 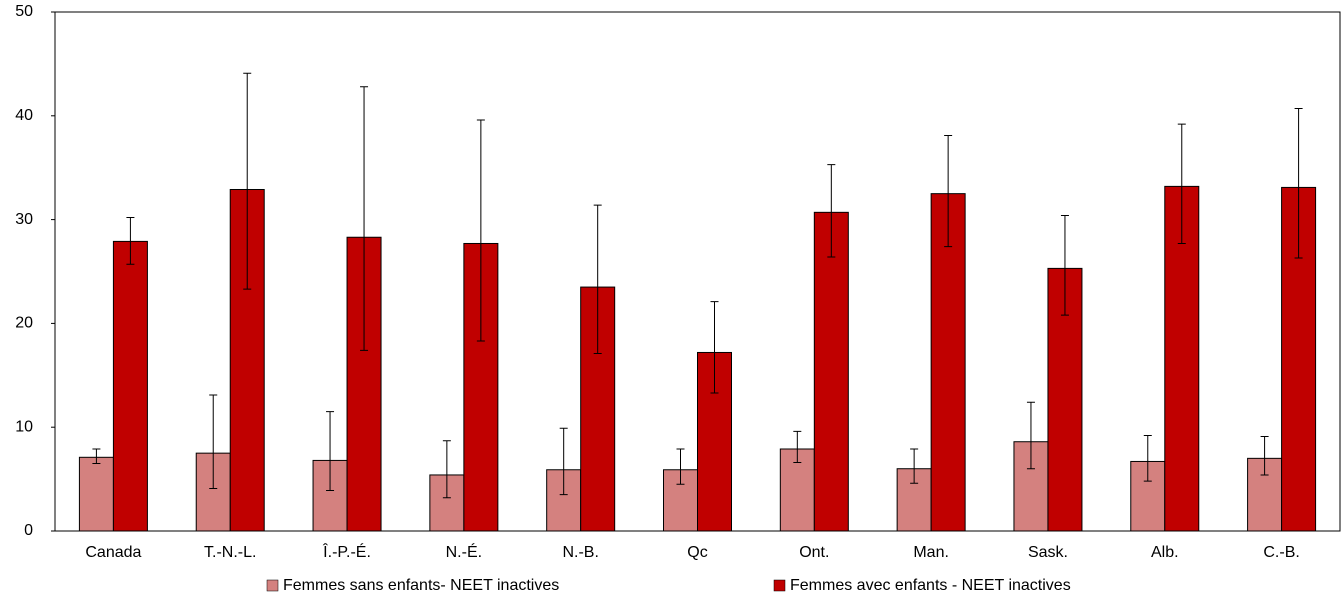 What do you see at coordinates (24, 11) in the screenshot?
I see `y-tick-label: 50` at bounding box center [24, 11].